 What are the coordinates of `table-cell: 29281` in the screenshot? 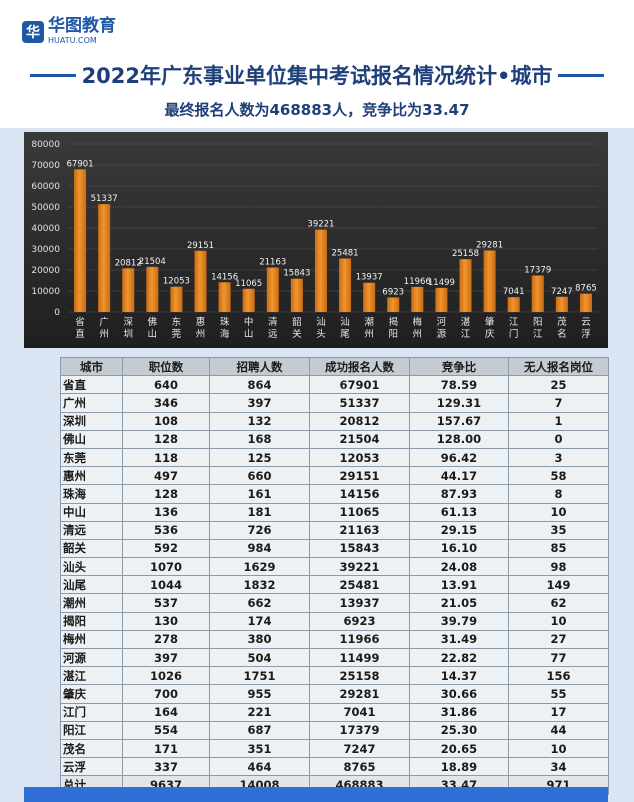 It's located at (359, 694).